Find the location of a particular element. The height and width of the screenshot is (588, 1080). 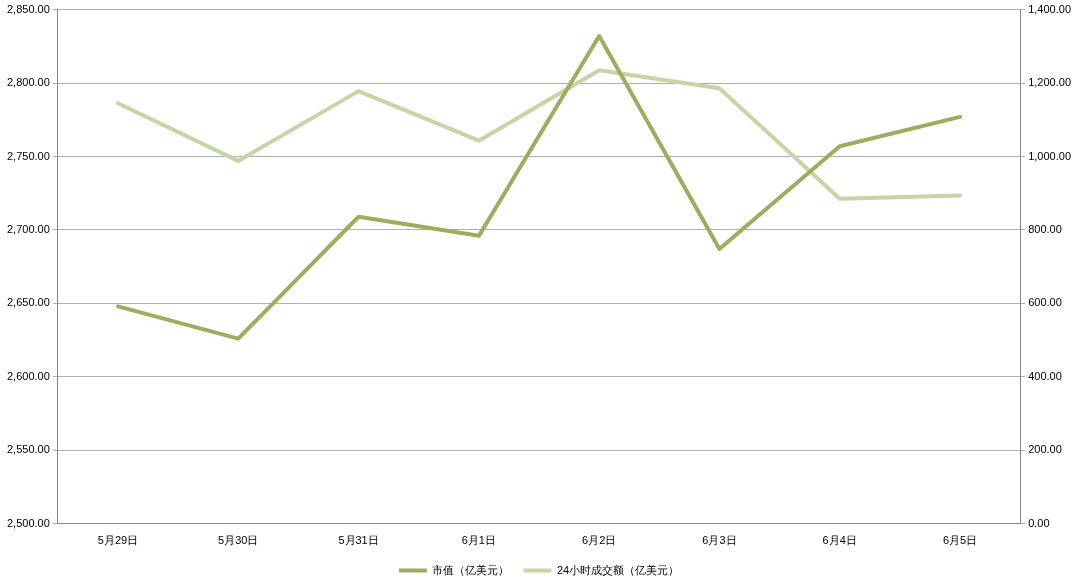

y-tick-label: 2,750.00 is located at coordinates (28, 155).